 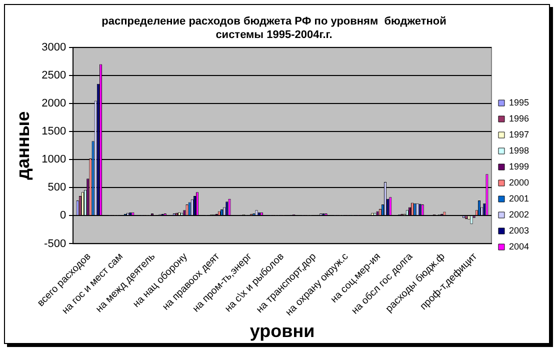 I want to click on y-tick-label: 1500, so click(x=54, y=132).